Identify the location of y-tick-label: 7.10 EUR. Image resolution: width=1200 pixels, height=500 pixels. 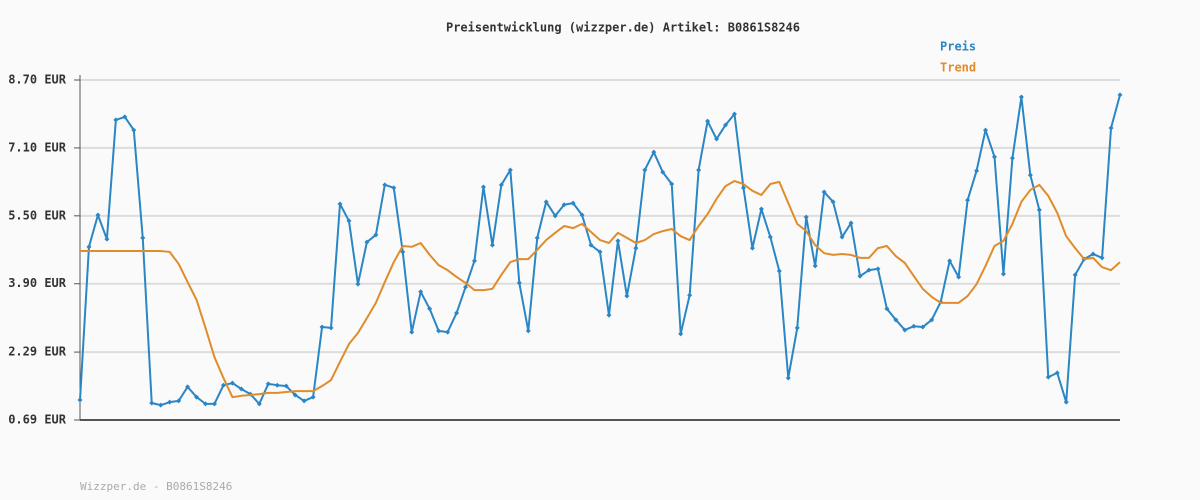
(37, 147).